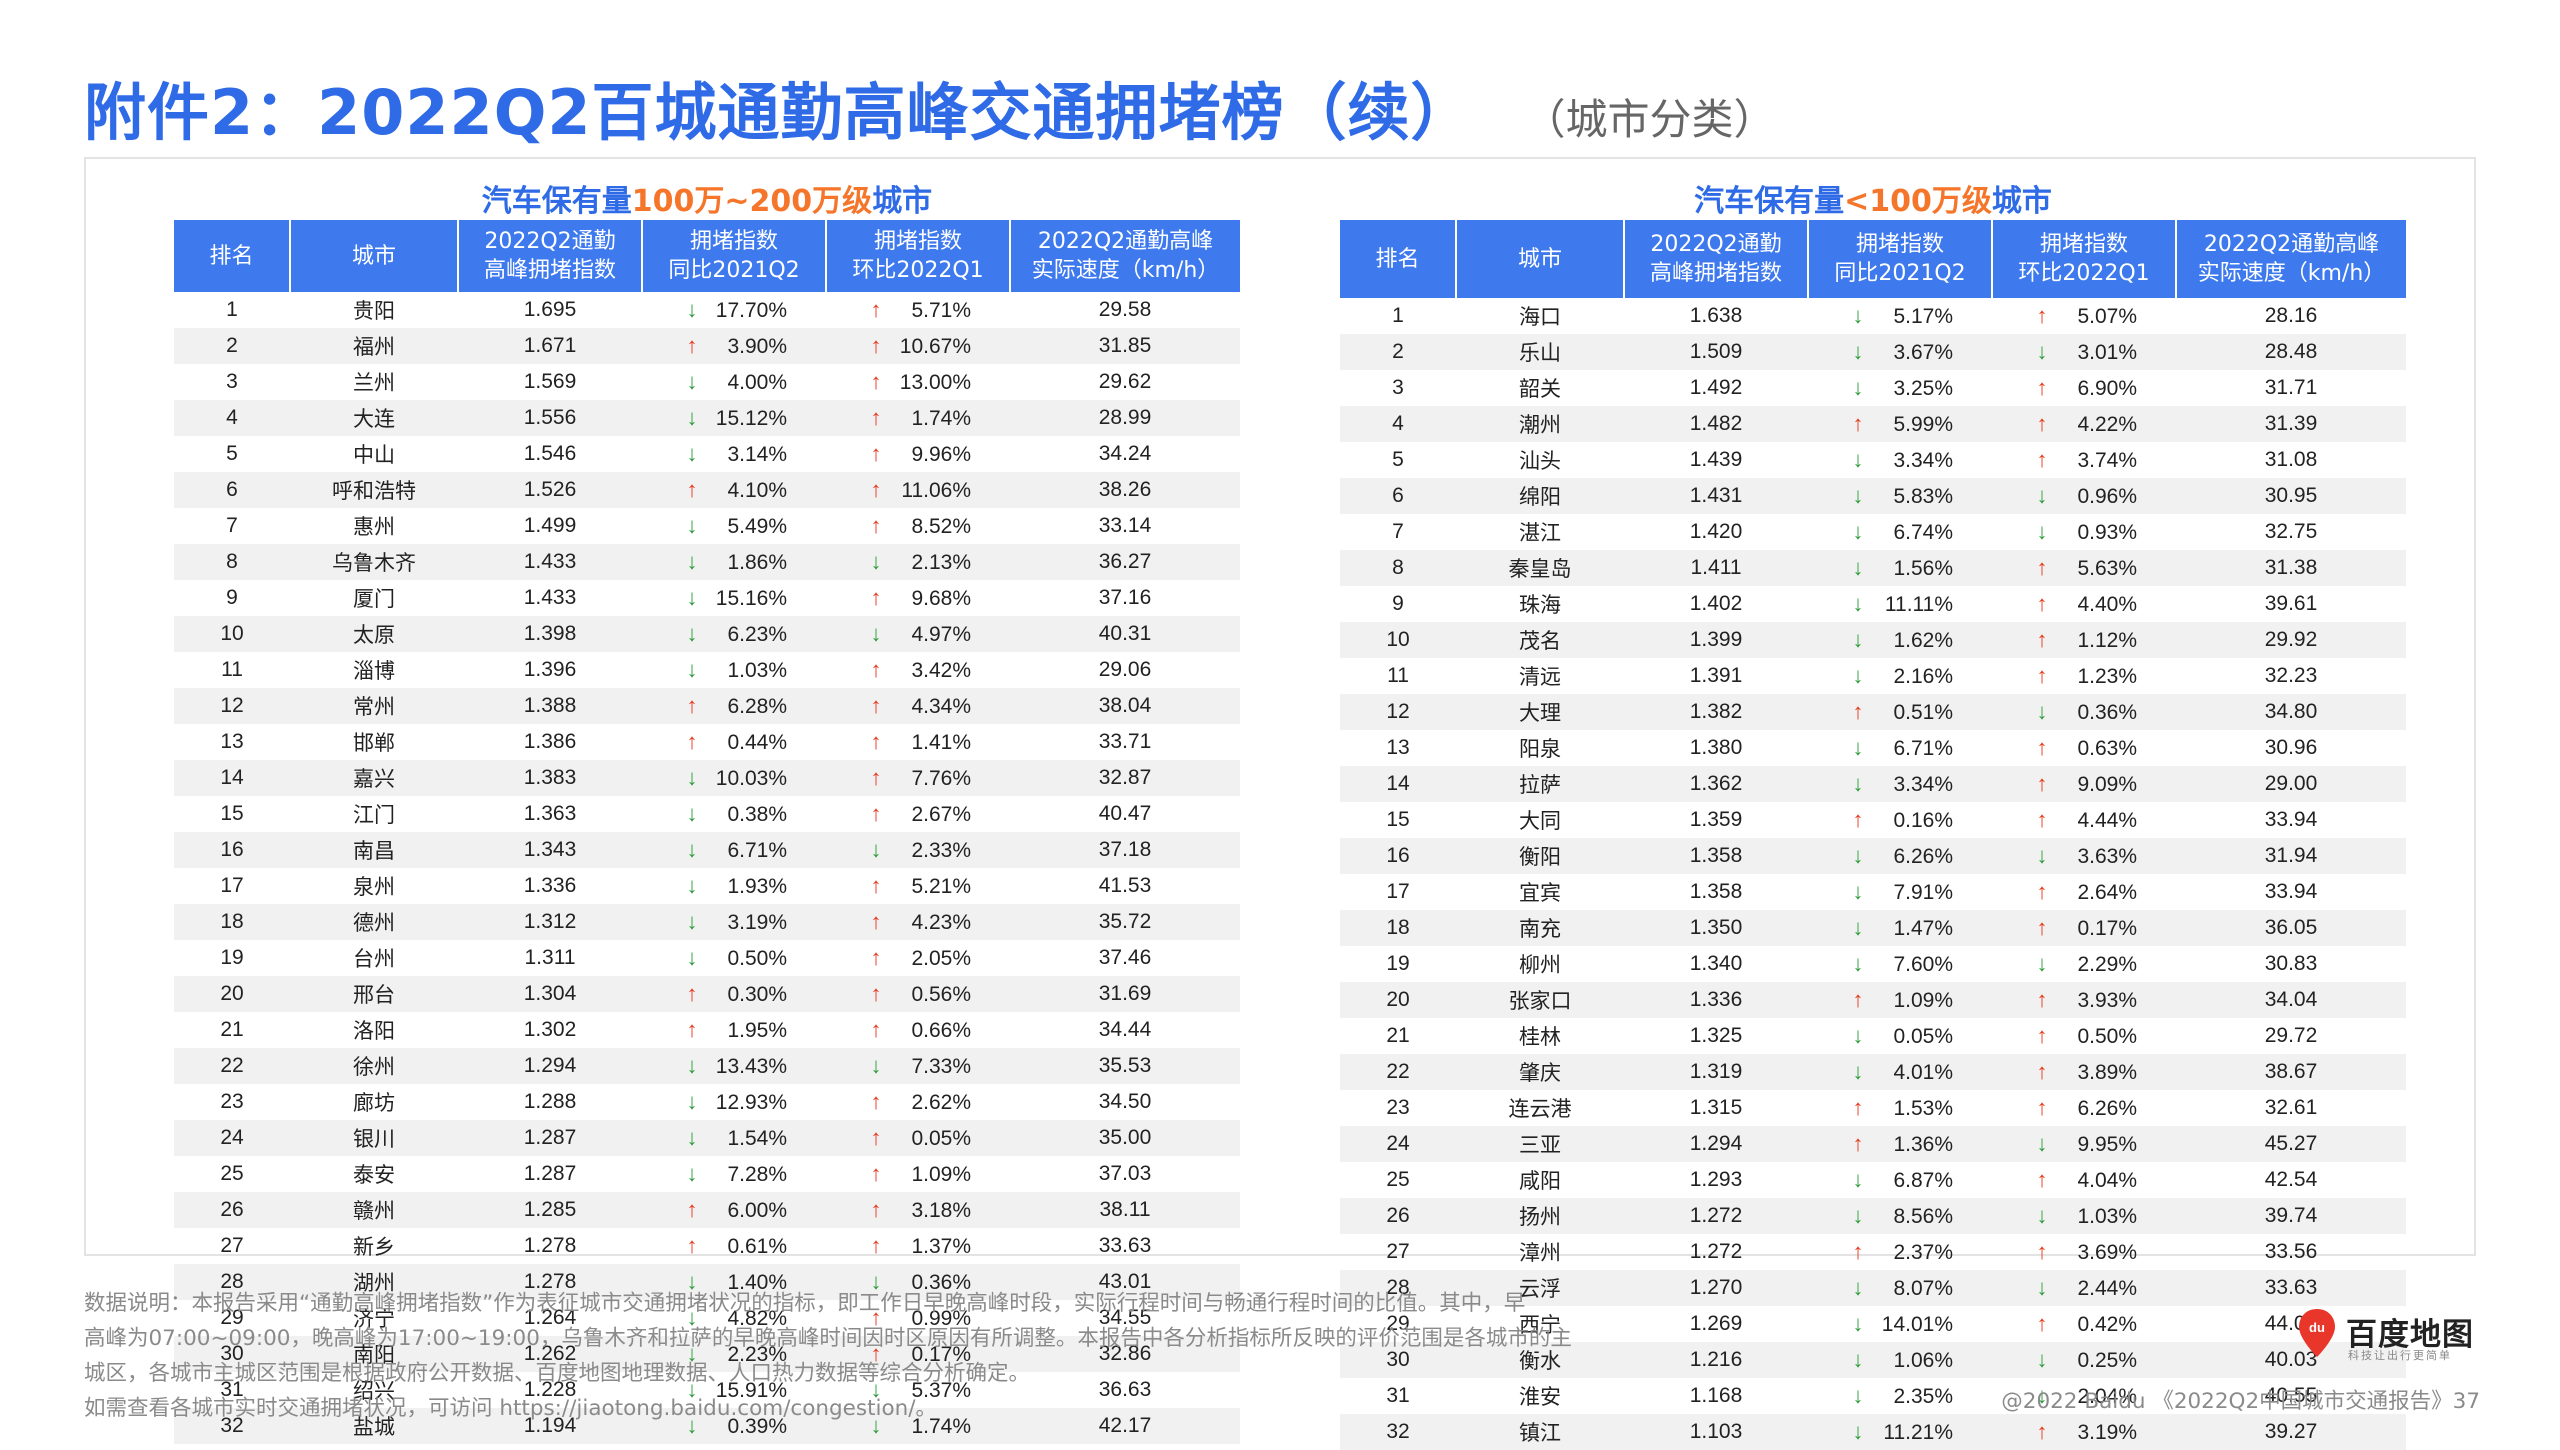 The width and height of the screenshot is (2560, 1450). I want to click on cell-yoy: ↓ 0.05%, so click(1900, 1036).